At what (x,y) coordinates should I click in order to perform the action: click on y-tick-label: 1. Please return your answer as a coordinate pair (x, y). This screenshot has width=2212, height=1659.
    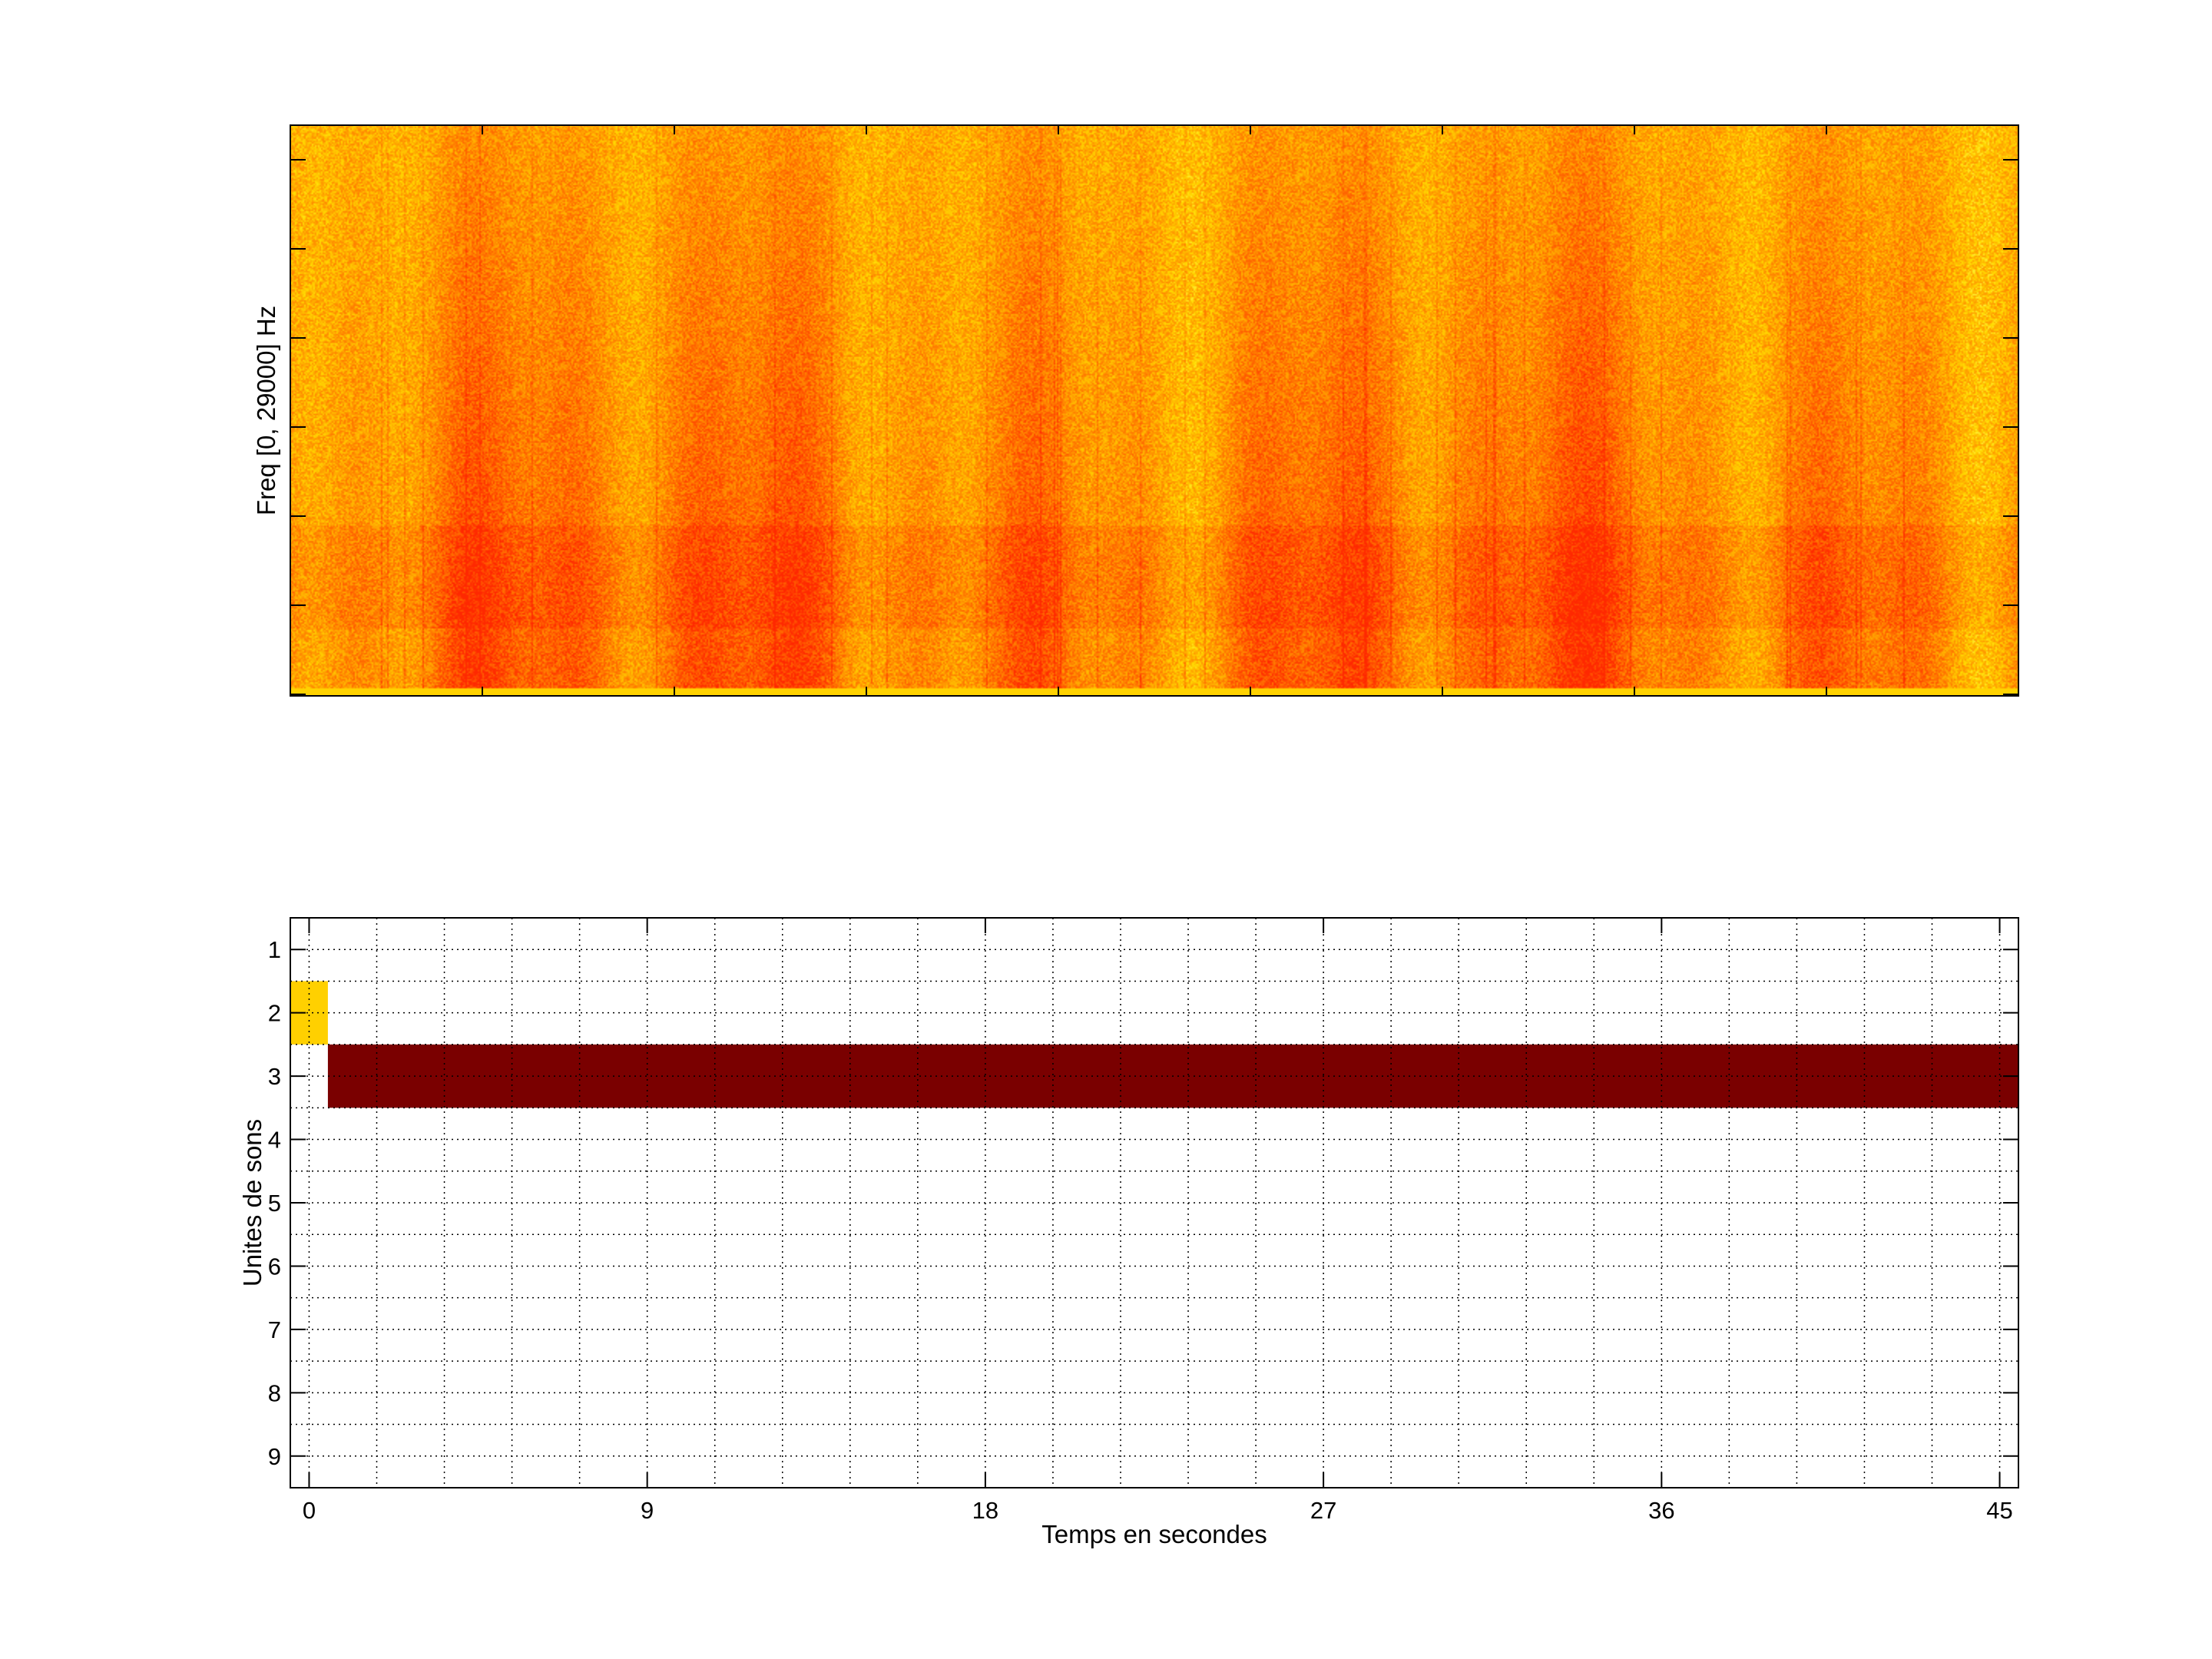
    Looking at the image, I should click on (275, 950).